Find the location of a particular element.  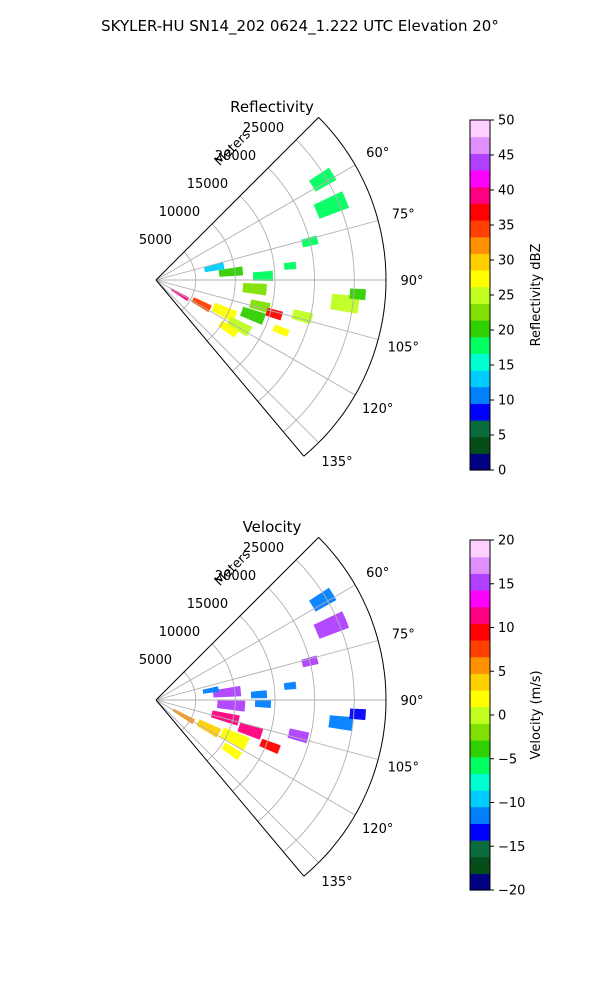

colorbar-tick-label-2: −10 is located at coordinates (511, 803).